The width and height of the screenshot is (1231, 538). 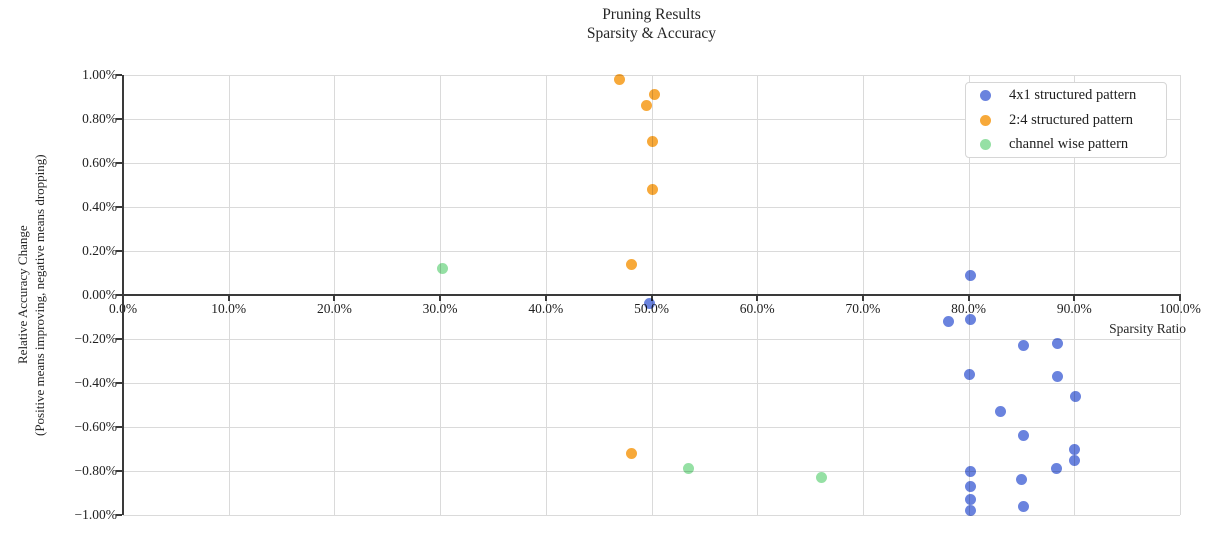 What do you see at coordinates (863, 308) in the screenshot?
I see `x-tick-label: 70.0%` at bounding box center [863, 308].